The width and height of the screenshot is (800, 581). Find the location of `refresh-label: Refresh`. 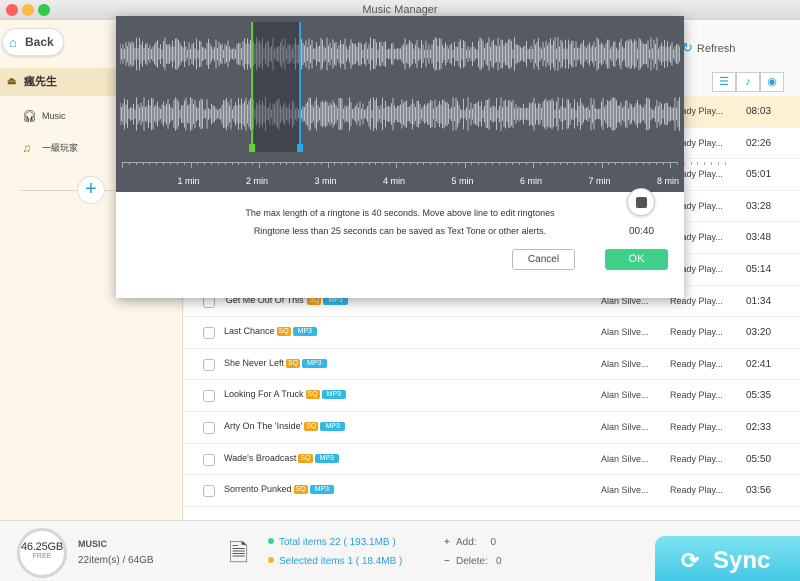

refresh-label: Refresh is located at coordinates (716, 49).